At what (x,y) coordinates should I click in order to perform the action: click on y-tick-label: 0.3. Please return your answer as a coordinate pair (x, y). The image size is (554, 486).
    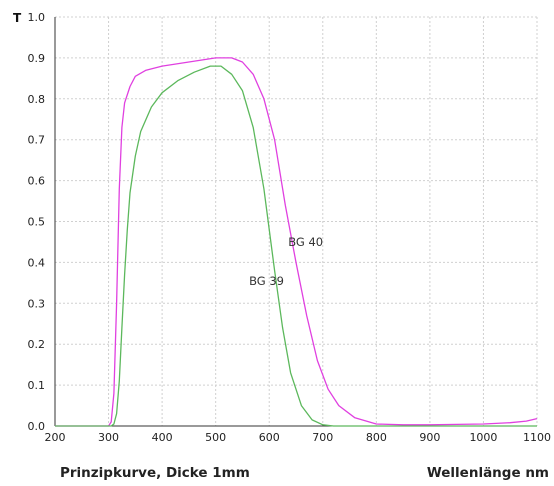
    Looking at the image, I should click on (37, 303).